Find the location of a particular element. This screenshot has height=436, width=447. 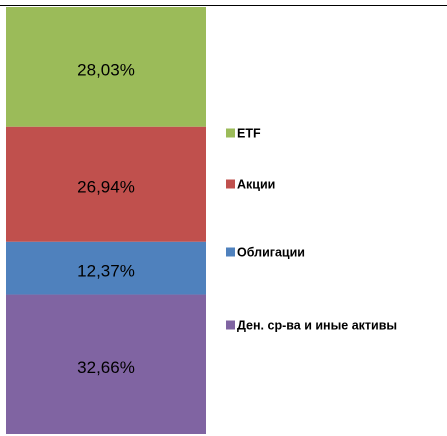

data-label: 28,03% is located at coordinates (106, 69).